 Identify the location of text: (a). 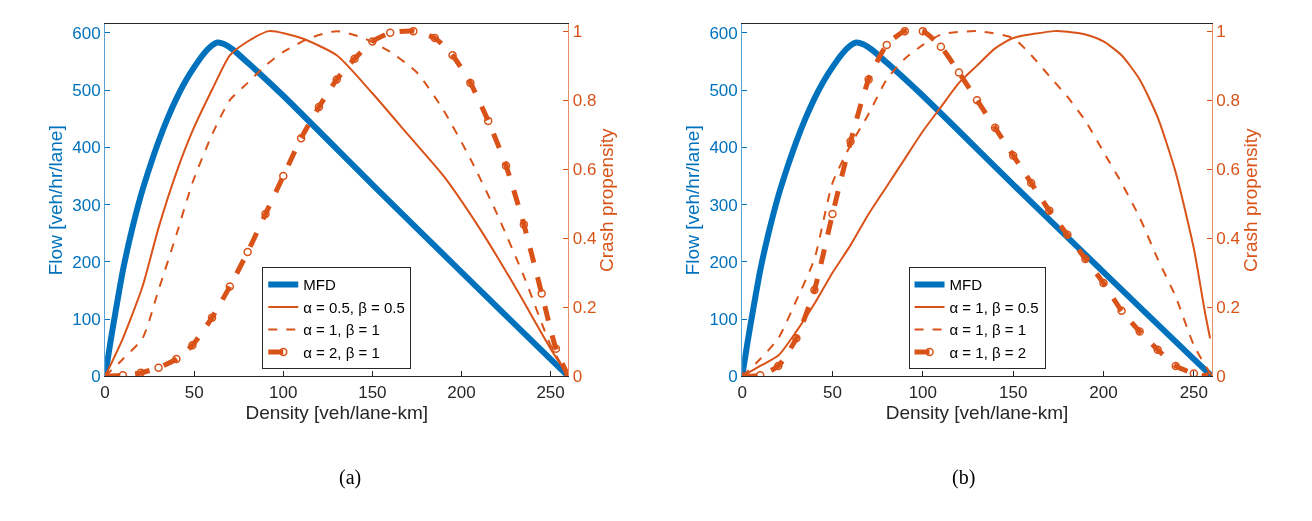
(350, 477).